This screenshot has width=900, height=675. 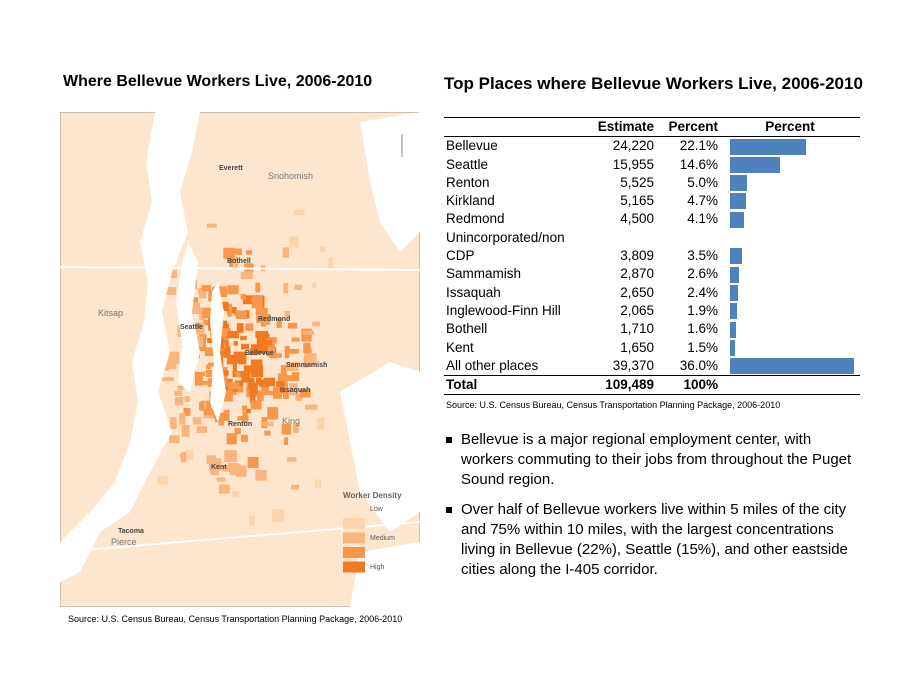 What do you see at coordinates (702, 292) in the screenshot?
I see `percent: 2.4%` at bounding box center [702, 292].